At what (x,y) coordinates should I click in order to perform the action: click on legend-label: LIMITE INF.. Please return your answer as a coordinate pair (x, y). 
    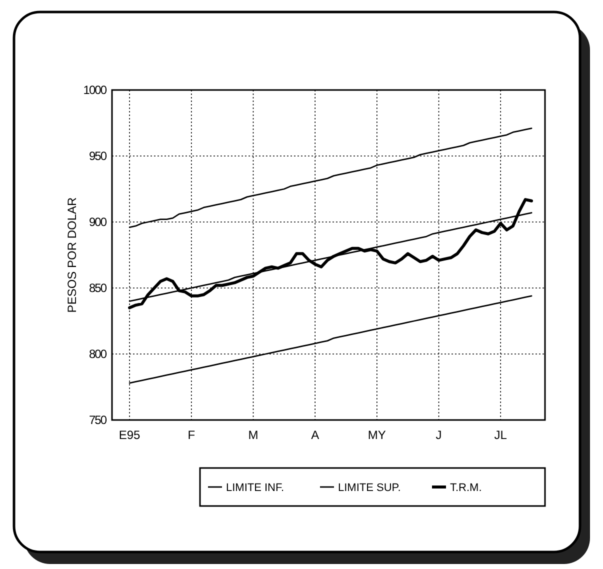
    Looking at the image, I should click on (255, 488).